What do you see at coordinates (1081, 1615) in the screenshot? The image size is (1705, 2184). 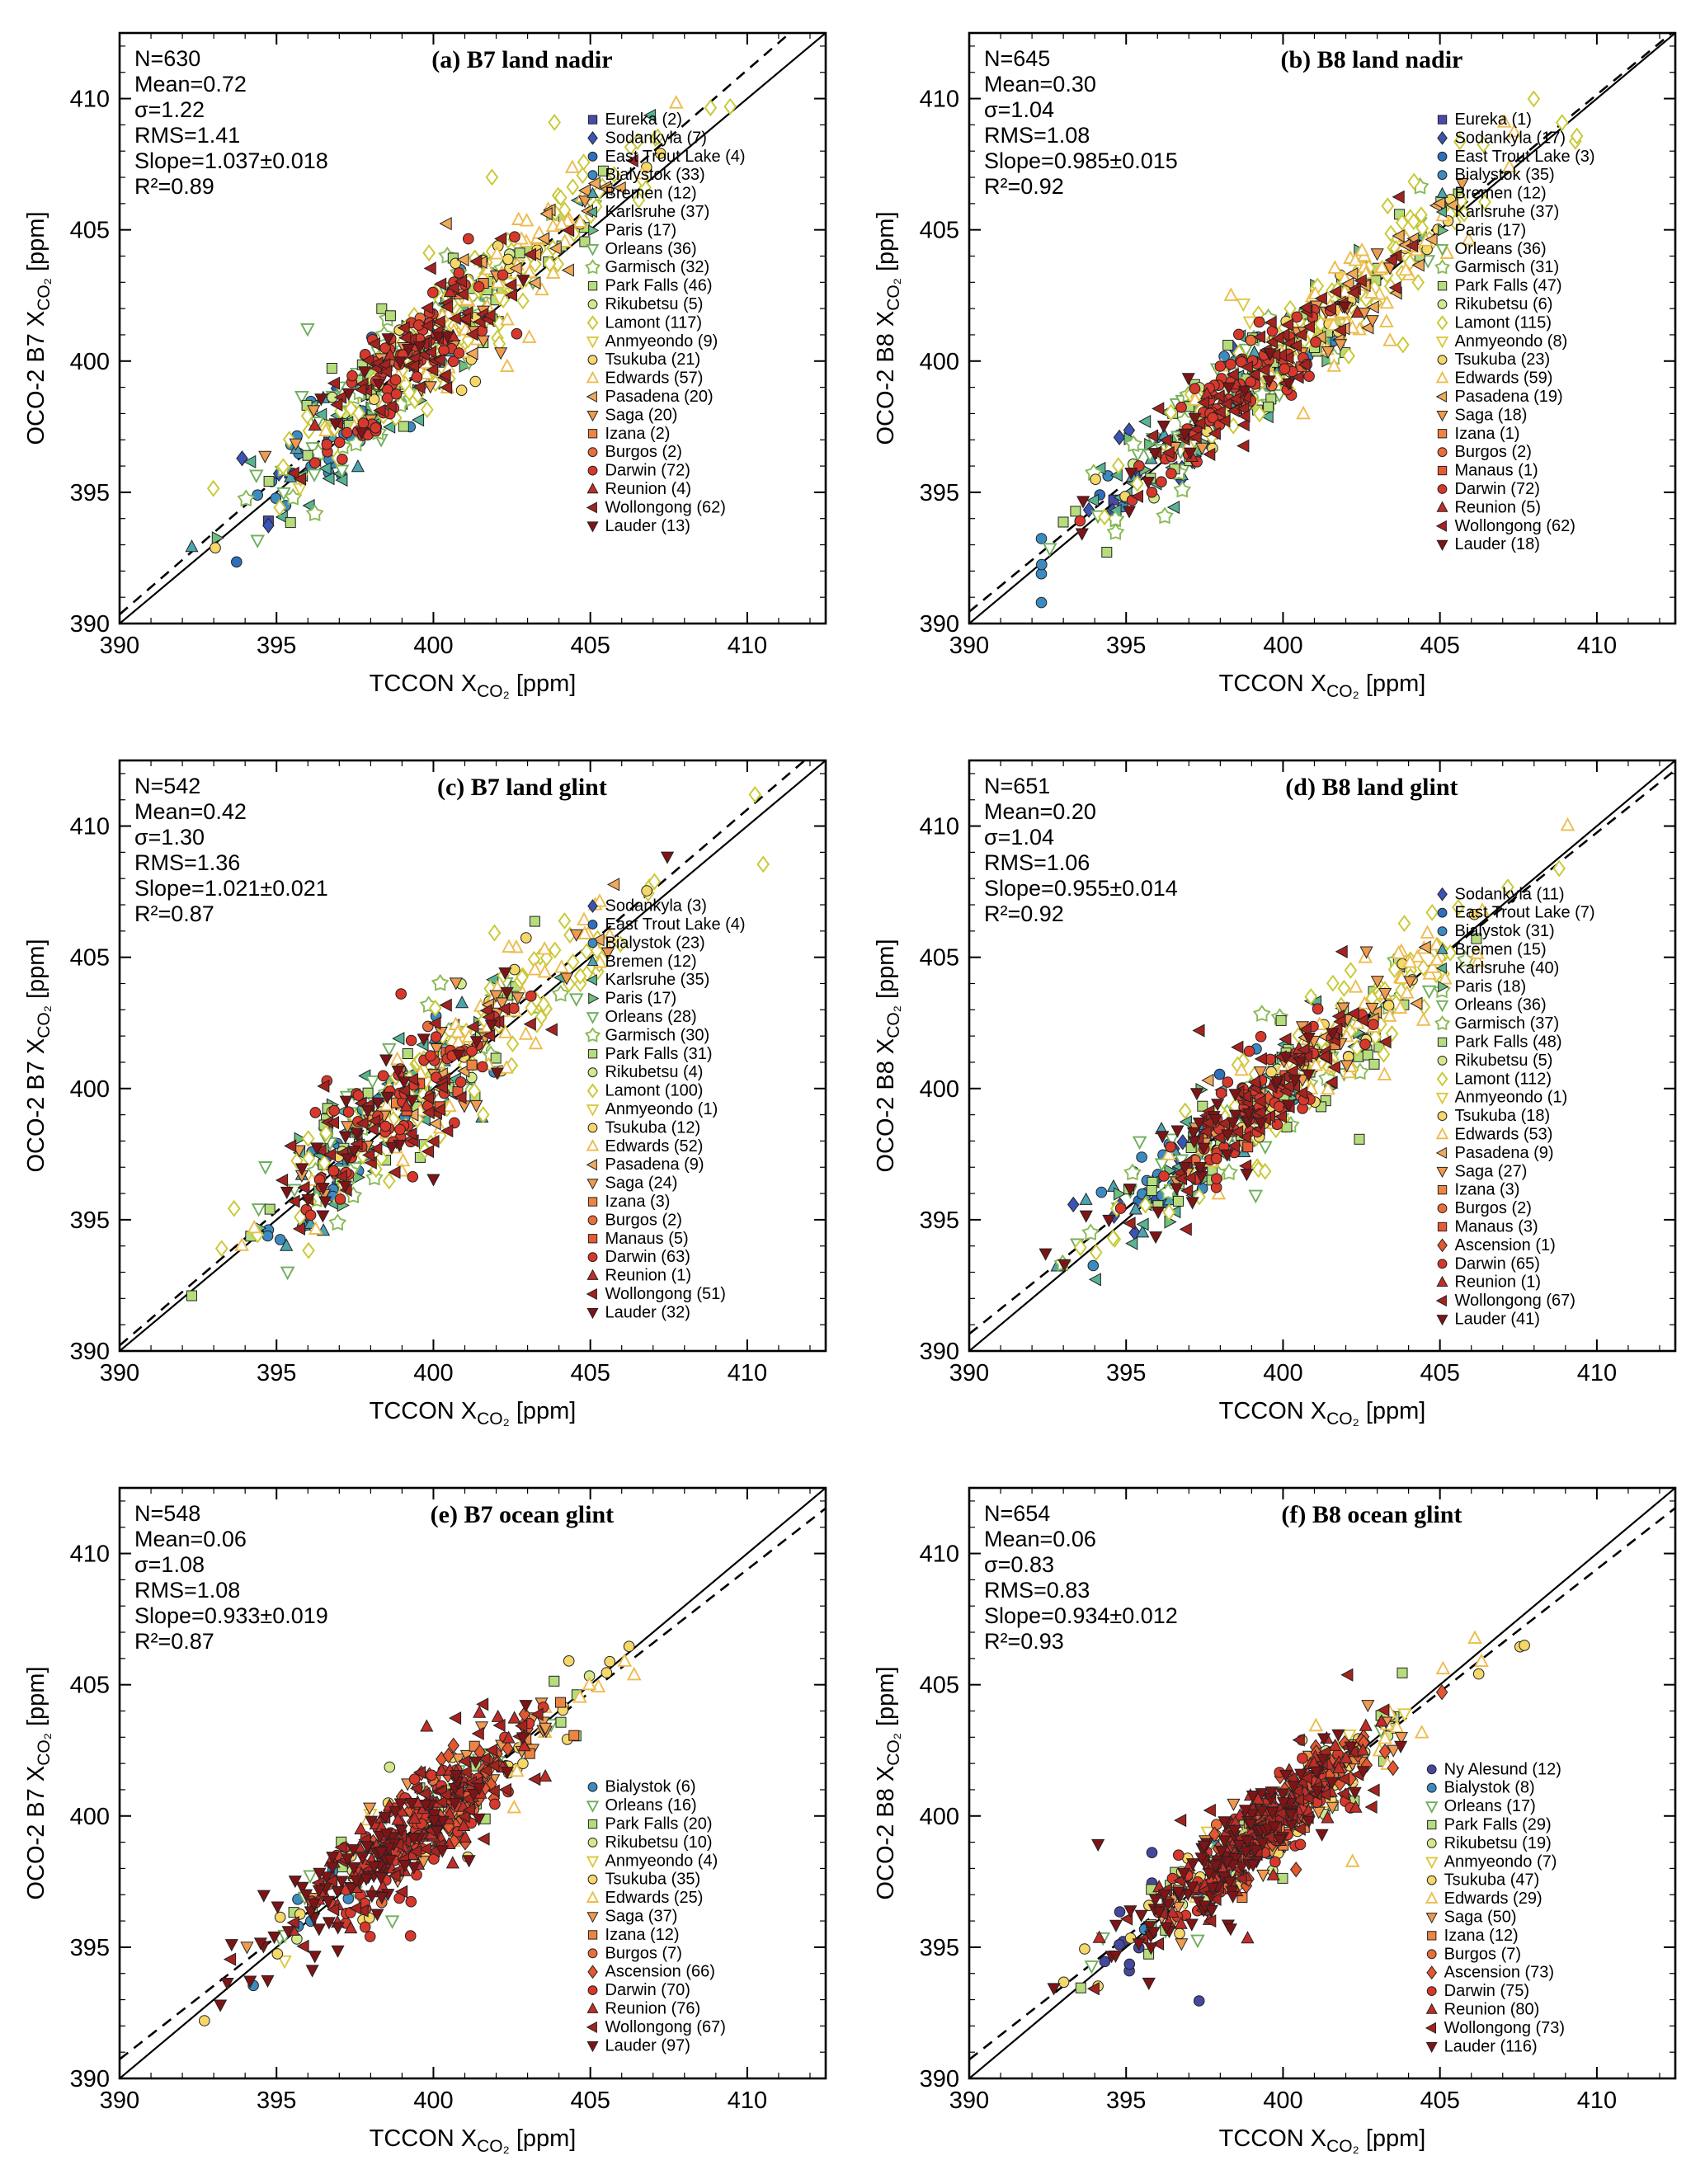 I see `stats-line: Slope=0.934±0.012` at bounding box center [1081, 1615].